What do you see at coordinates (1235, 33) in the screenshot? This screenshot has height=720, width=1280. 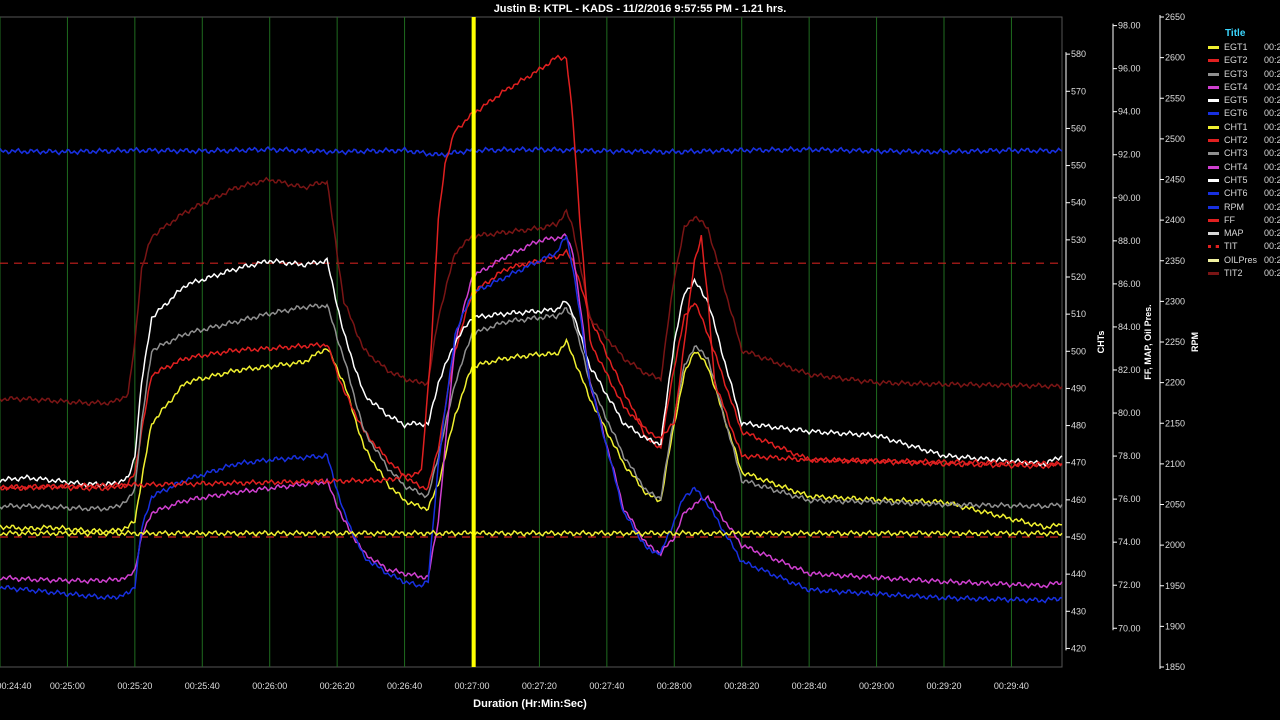 I see `legend-title: Title` at bounding box center [1235, 33].